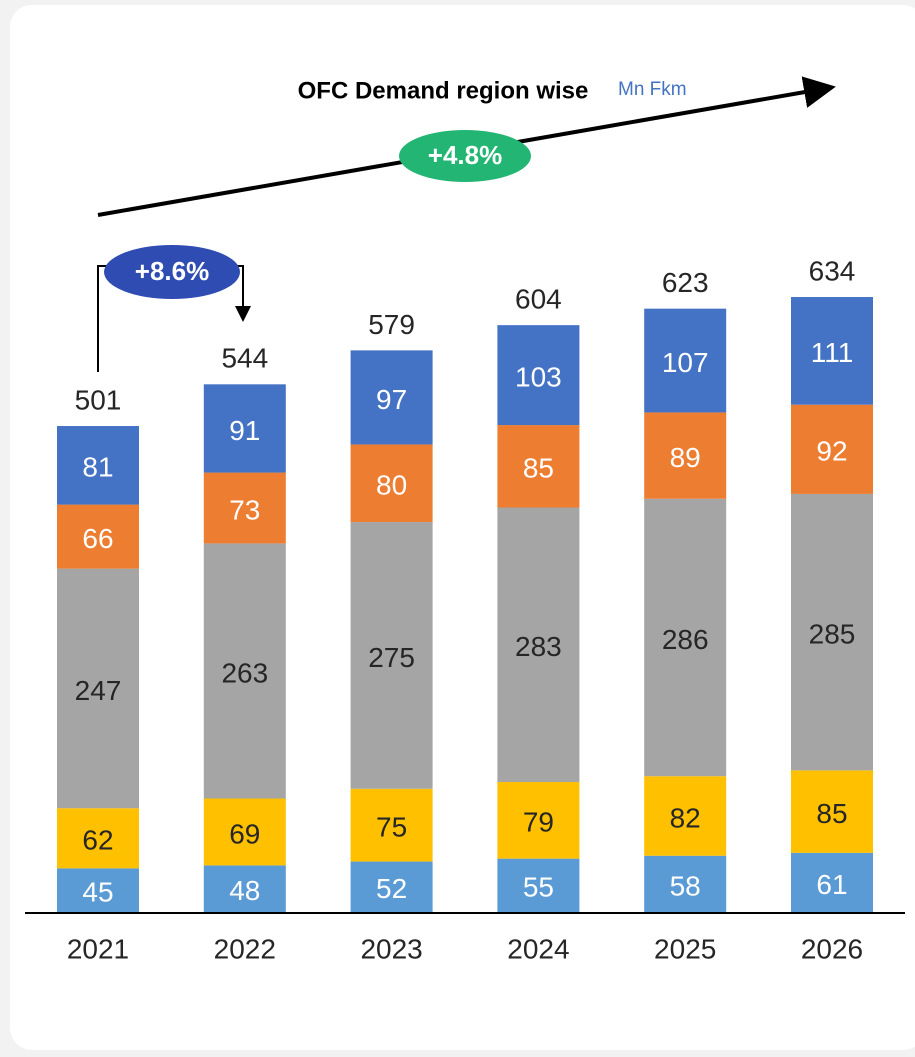 This screenshot has height=1057, width=915. I want to click on segment-label: 82, so click(685, 817).